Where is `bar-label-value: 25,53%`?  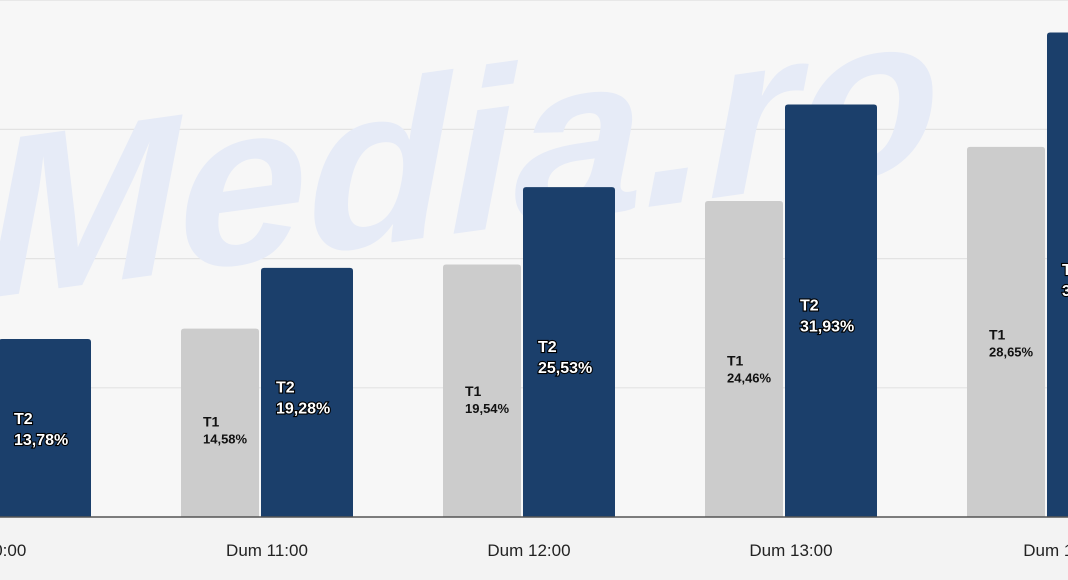 bar-label-value: 25,53% is located at coordinates (565, 368).